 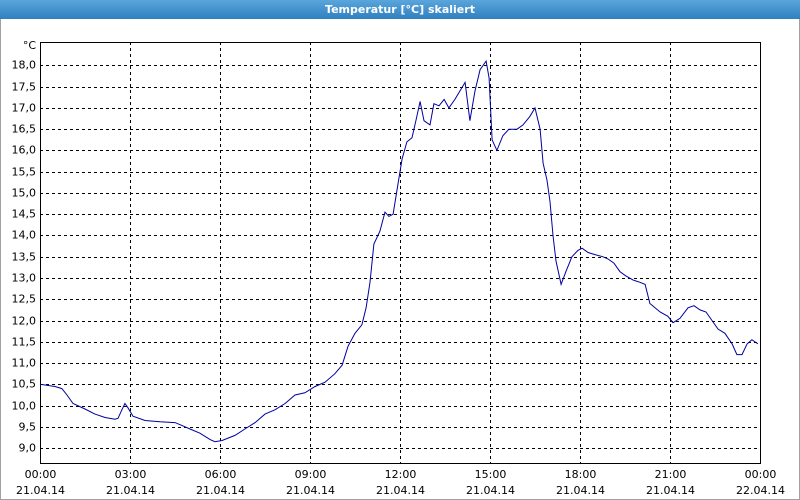 What do you see at coordinates (24, 235) in the screenshot?
I see `y-tick-label: 14,0` at bounding box center [24, 235].